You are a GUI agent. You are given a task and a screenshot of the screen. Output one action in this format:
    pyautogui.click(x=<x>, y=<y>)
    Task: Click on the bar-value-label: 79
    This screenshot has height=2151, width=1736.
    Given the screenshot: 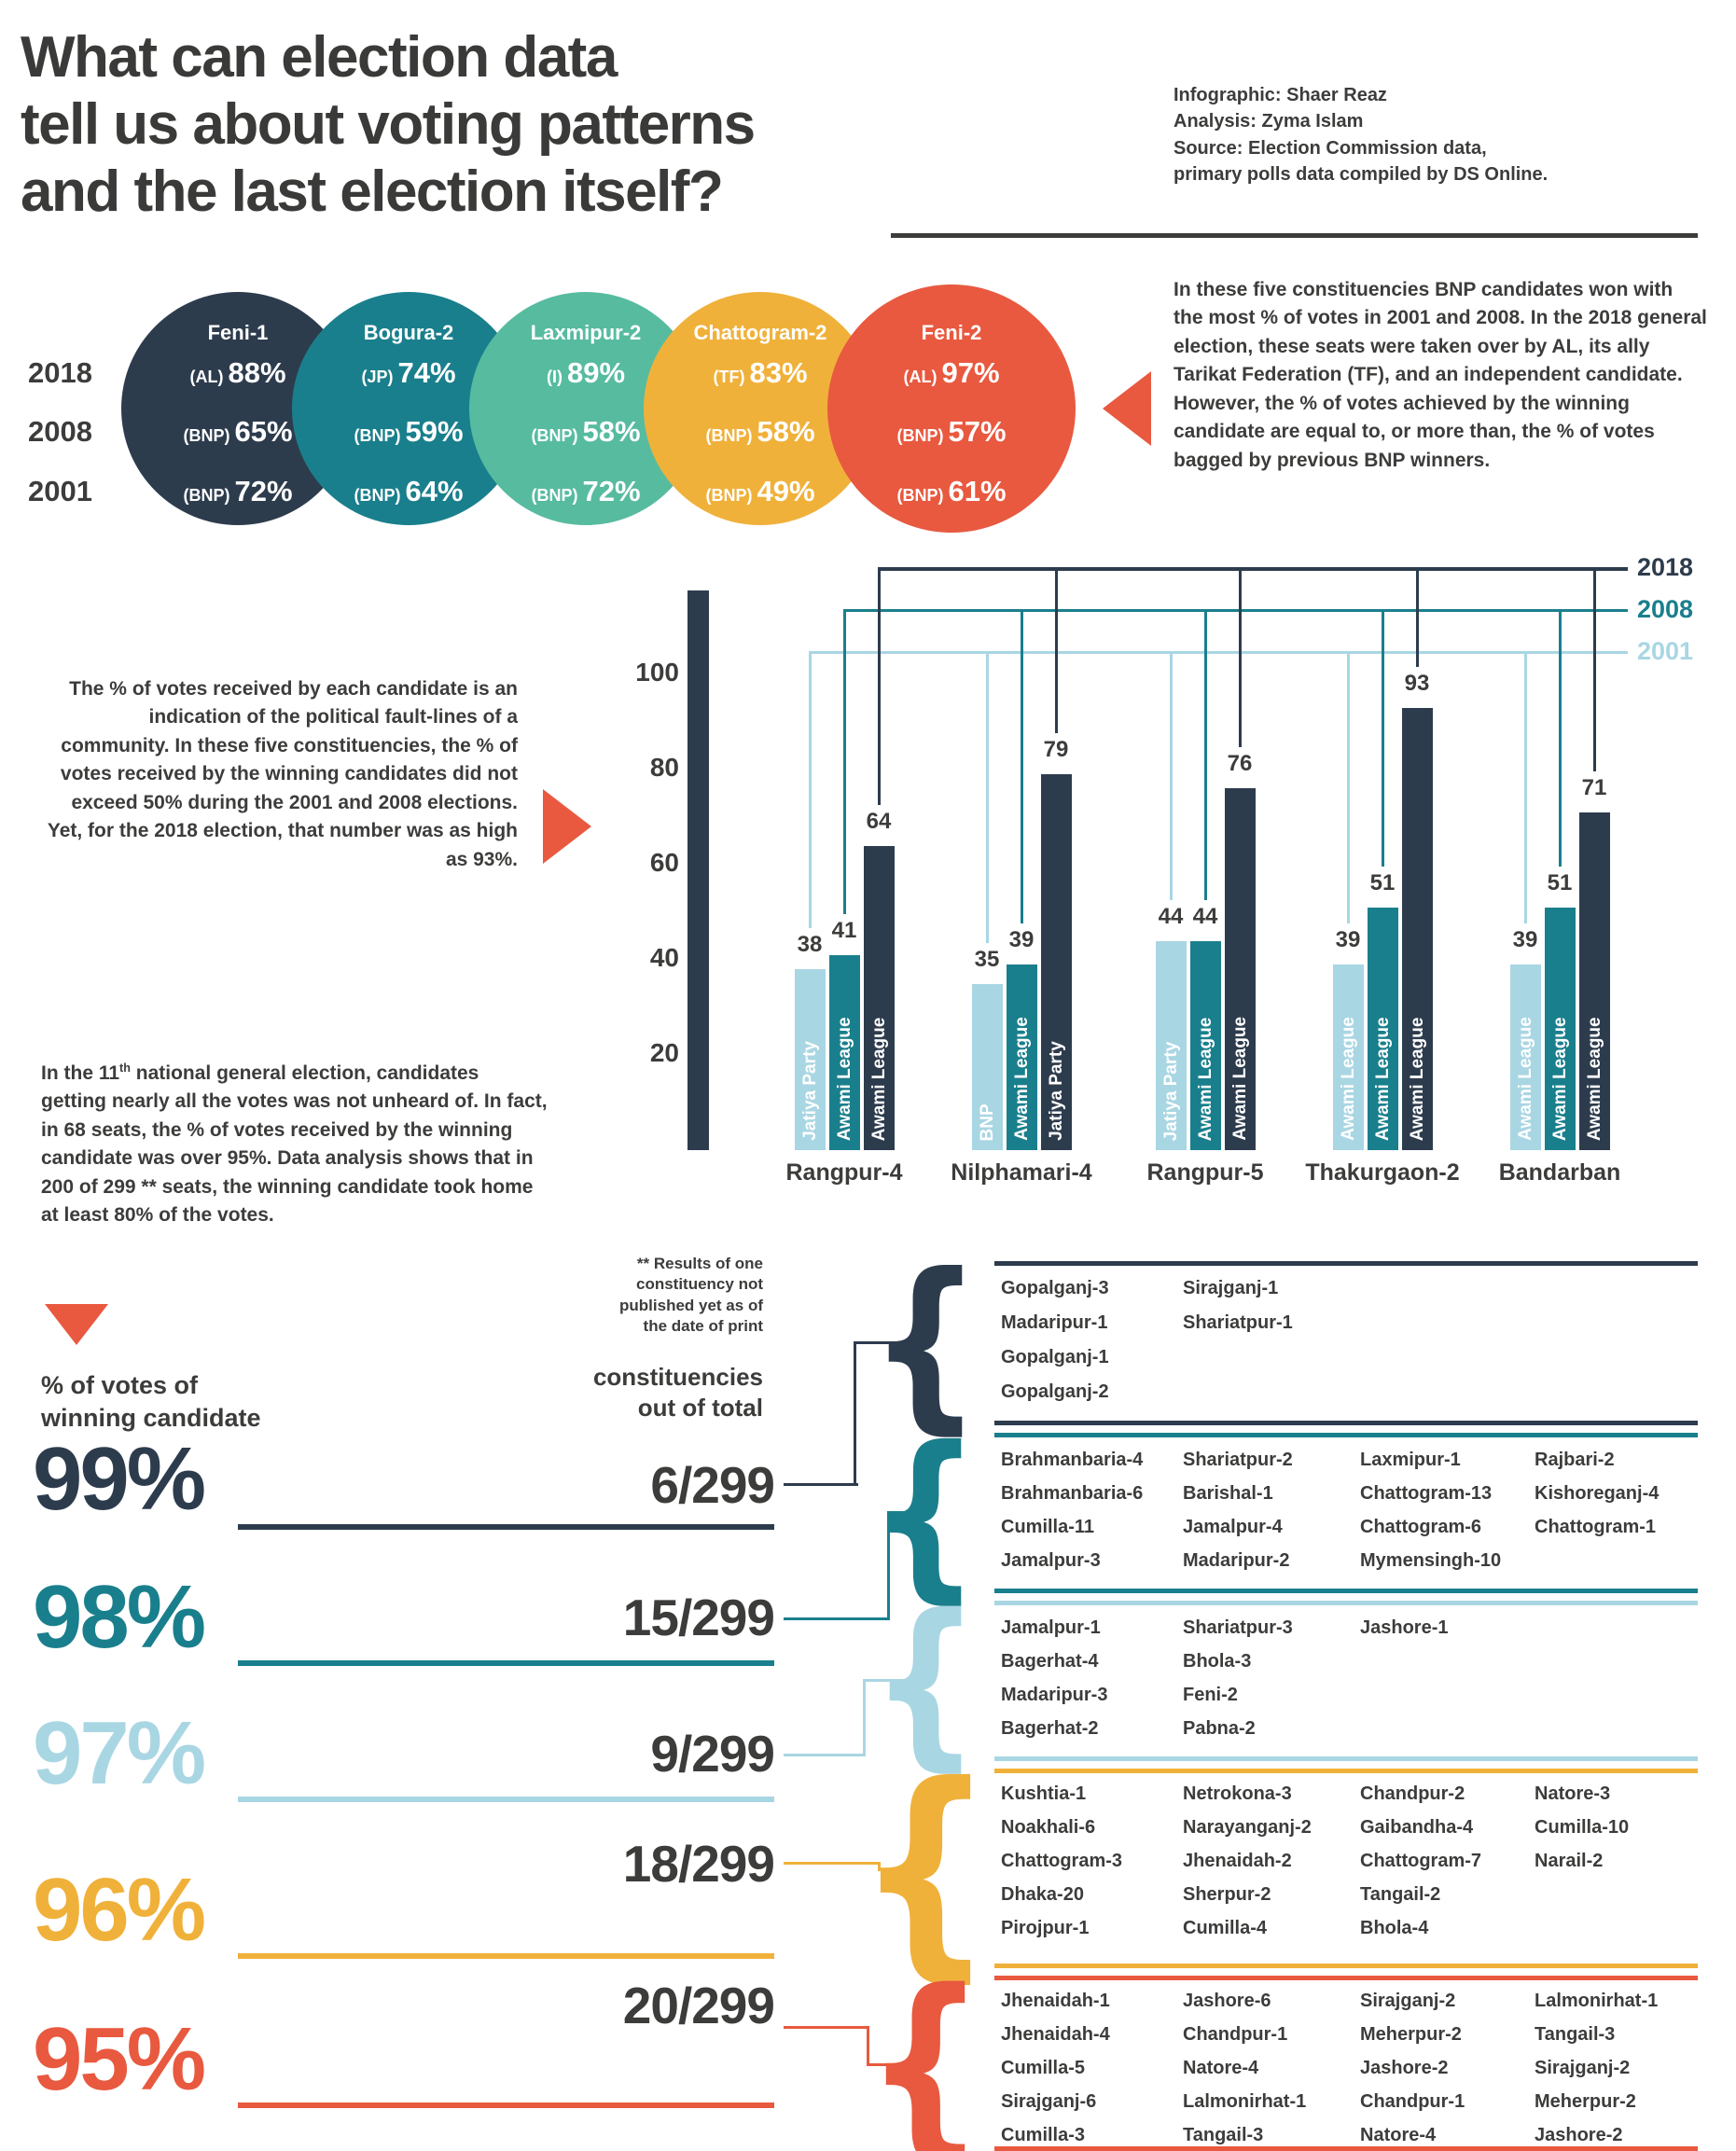 What is the action you would take?
    pyautogui.click(x=1056, y=750)
    